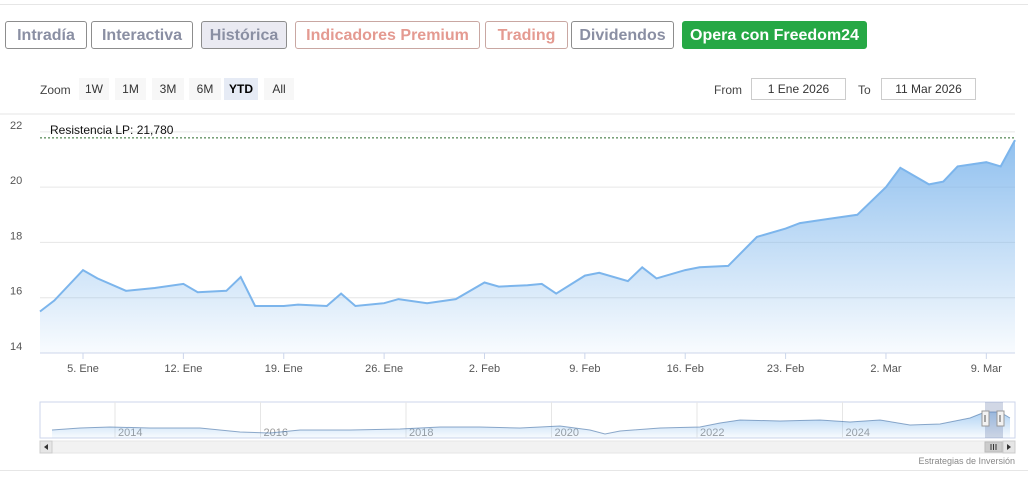  Describe the element at coordinates (527, 131) in the screenshot. I see `resistance-annotation: Resistencia LP: 21,780` at that location.